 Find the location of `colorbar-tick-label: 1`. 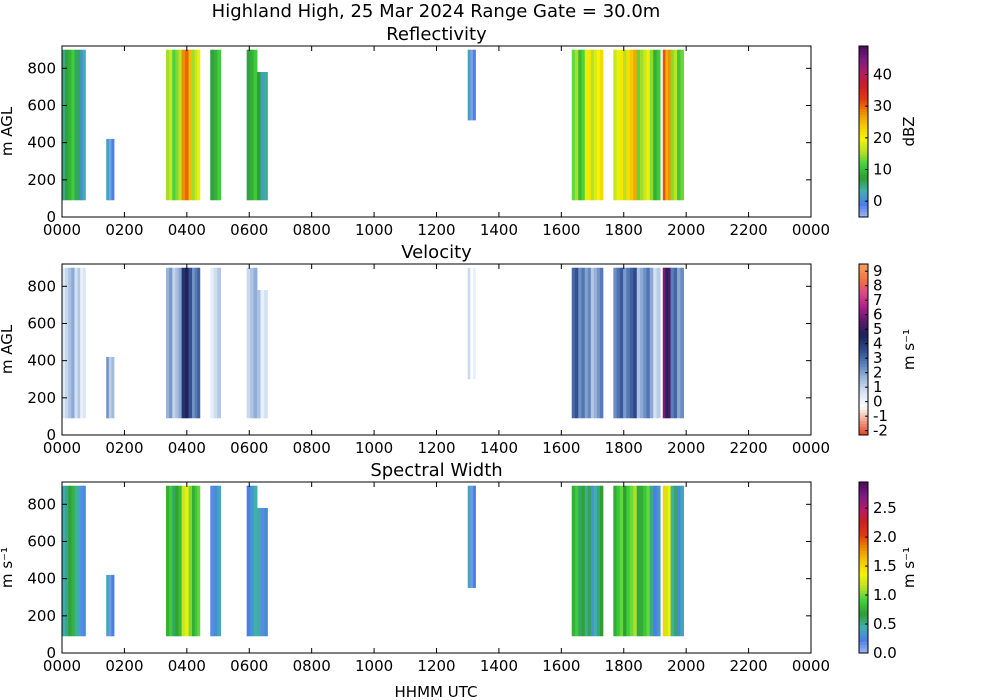

colorbar-tick-label: 1 is located at coordinates (878, 387).